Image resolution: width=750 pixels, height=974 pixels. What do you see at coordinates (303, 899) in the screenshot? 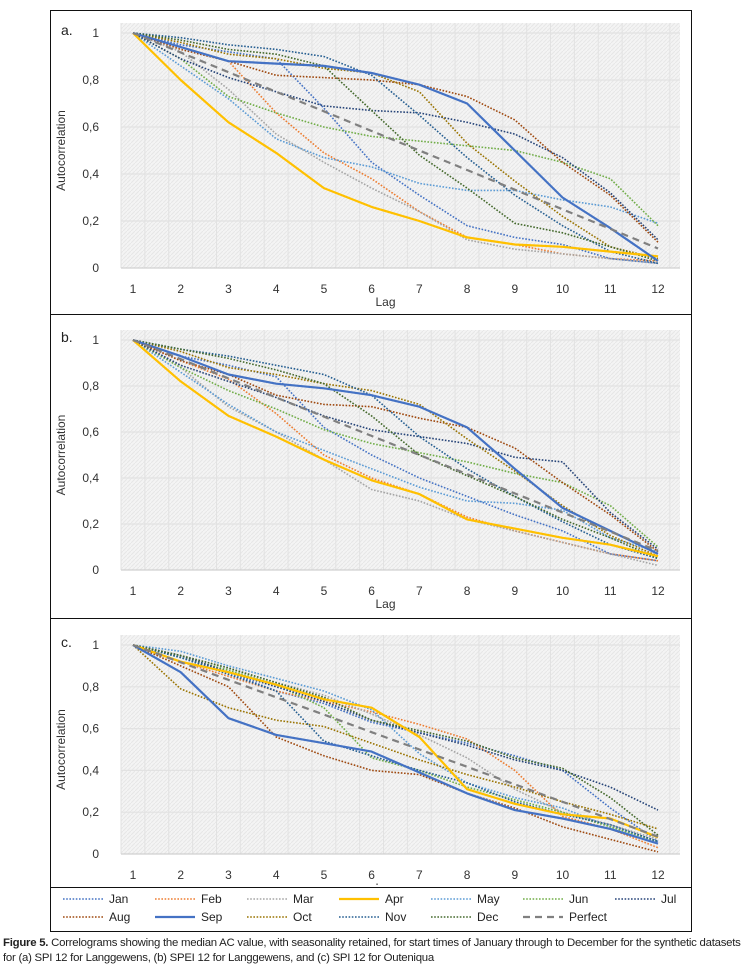
I see `legend-label: Mar` at bounding box center [303, 899].